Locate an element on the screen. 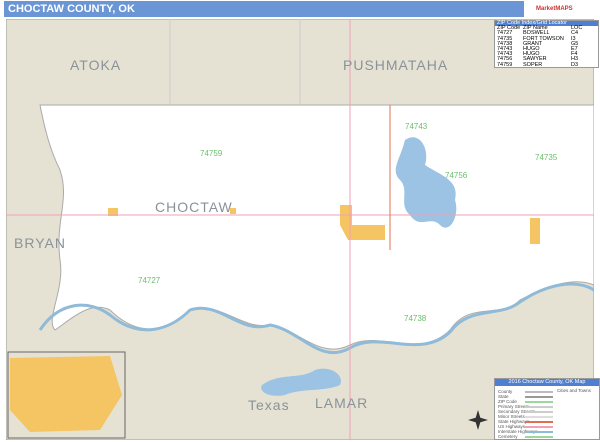 The height and width of the screenshot is (442, 600). legend-item: Minor Streets is located at coordinates (511, 416).